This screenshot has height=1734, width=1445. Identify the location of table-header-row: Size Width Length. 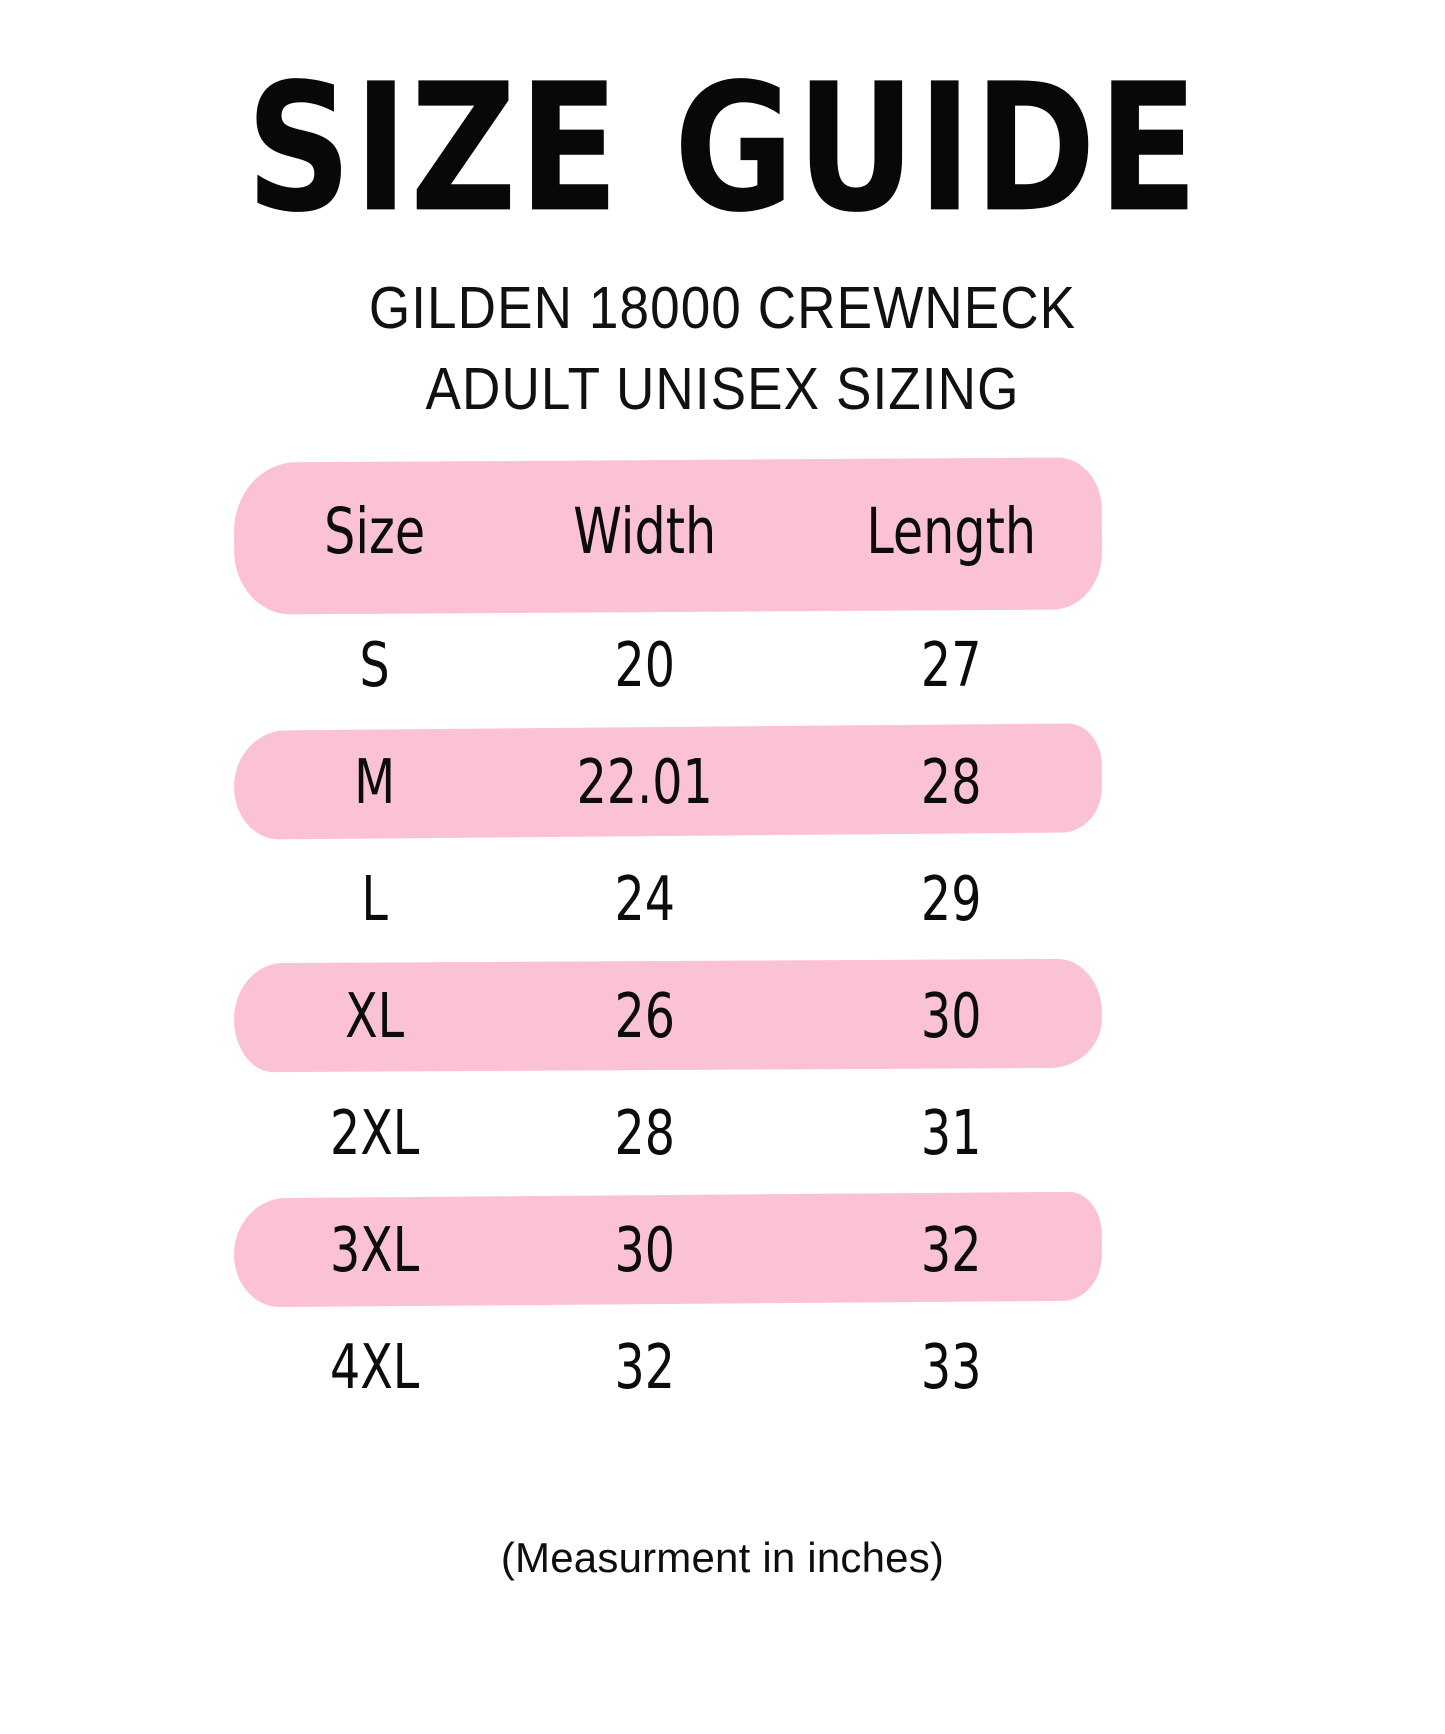
(668, 536).